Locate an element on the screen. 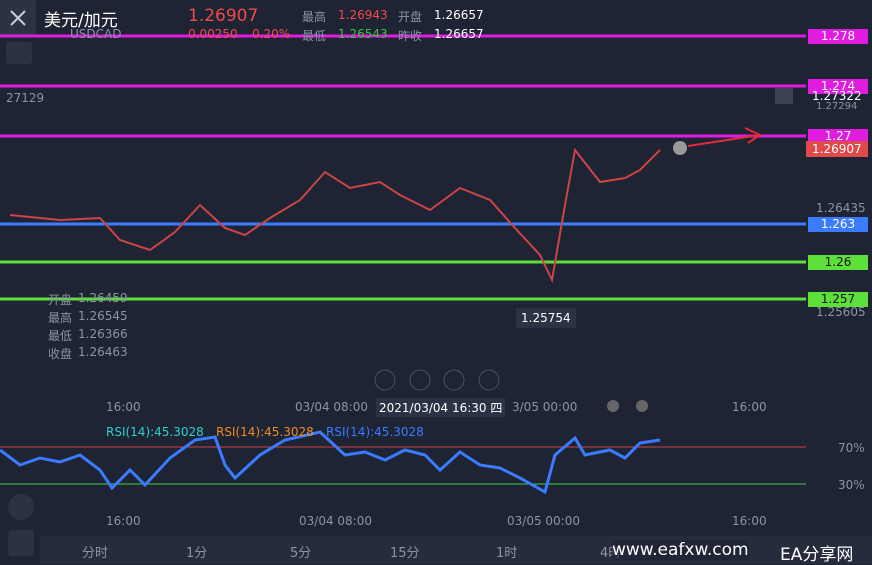  timeframe-tab: 分时 is located at coordinates (95, 553).